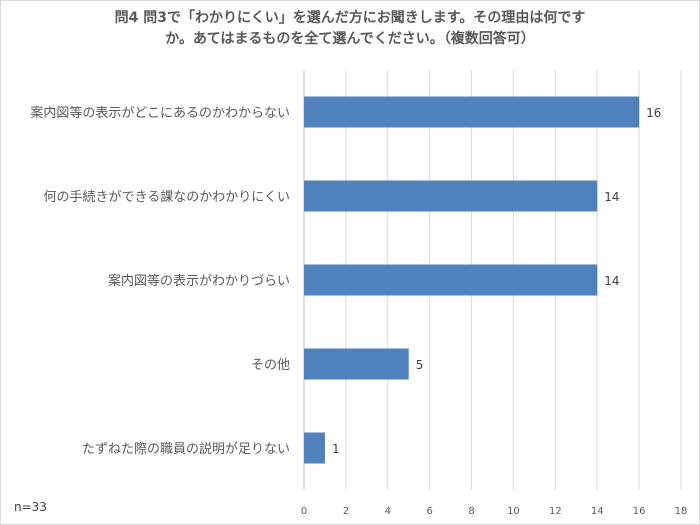 This screenshot has height=525, width=700. What do you see at coordinates (350, 18) in the screenshot?
I see `chart-title-line-1: 問4 問3で「わかりにくい」を選んだ方にお聞きします。その理由は何です` at bounding box center [350, 18].